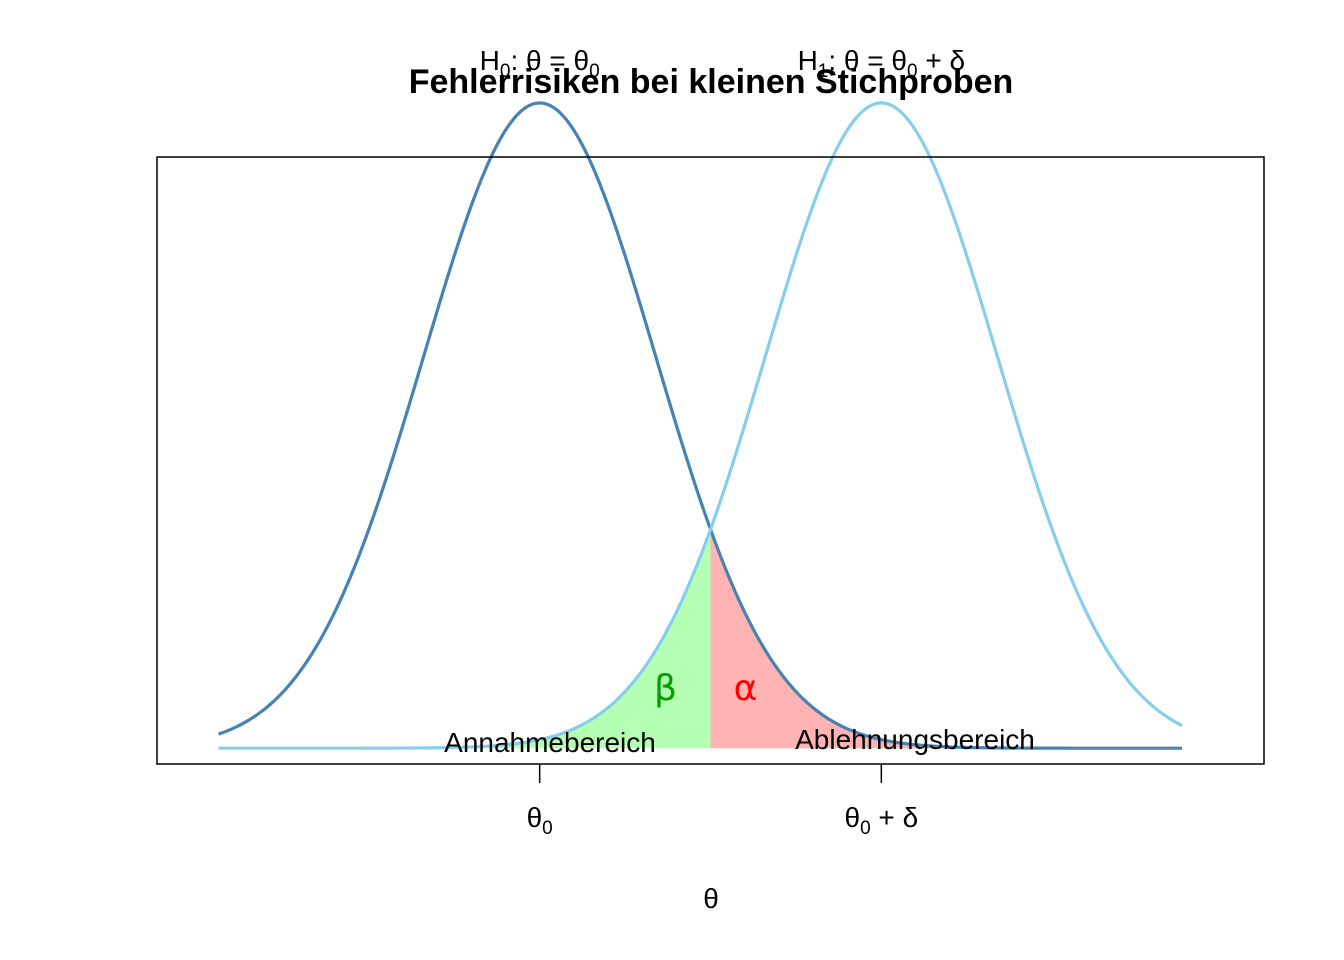 This screenshot has width=1344, height=960. I want to click on x-axis-label: θ, so click(711, 898).